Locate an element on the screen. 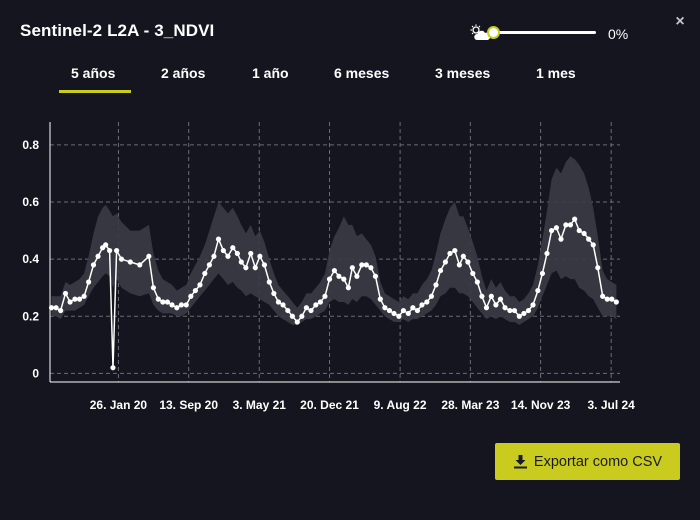 The width and height of the screenshot is (700, 520). cloud-coverage-slider is located at coordinates (544, 32).